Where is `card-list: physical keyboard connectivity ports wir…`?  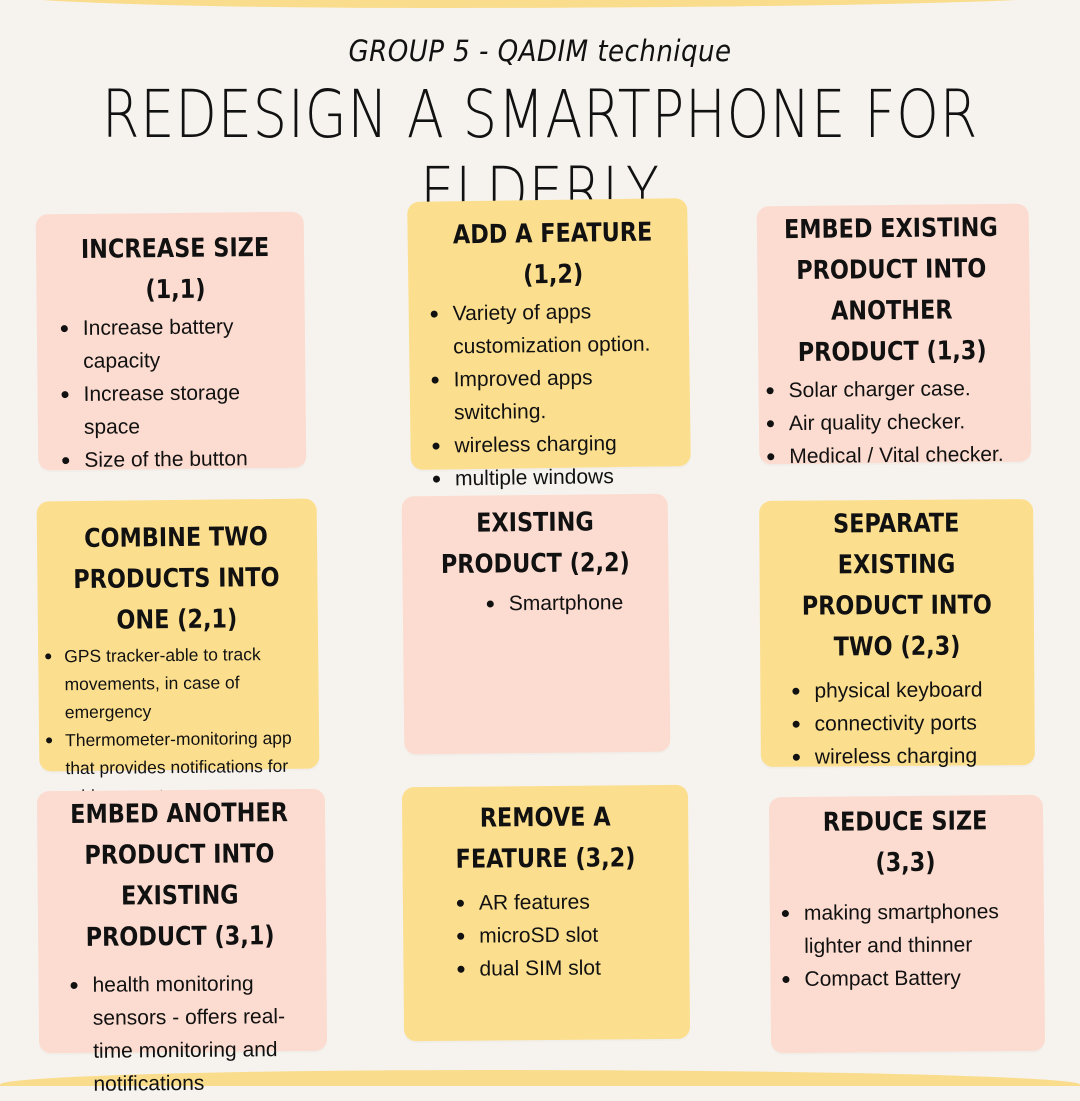 card-list: physical keyboard connectivity ports wir… is located at coordinates (907, 723).